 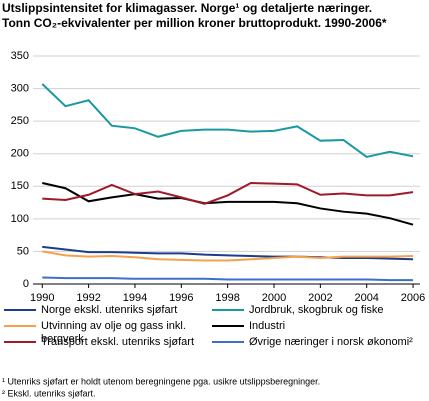 What do you see at coordinates (331, 342) in the screenshot?
I see `legend-label: Øvrige næringer i norsk økonomi²` at bounding box center [331, 342].